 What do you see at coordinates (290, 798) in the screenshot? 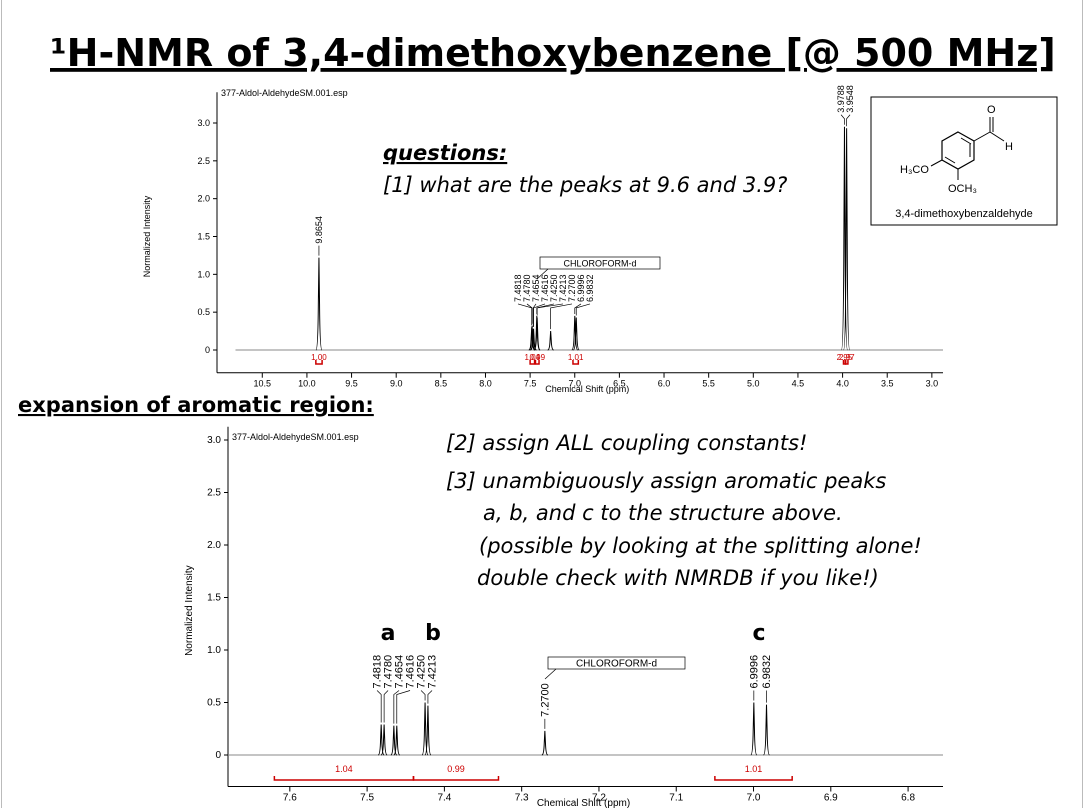
I see `x-tick-label: 7.6` at bounding box center [290, 798].